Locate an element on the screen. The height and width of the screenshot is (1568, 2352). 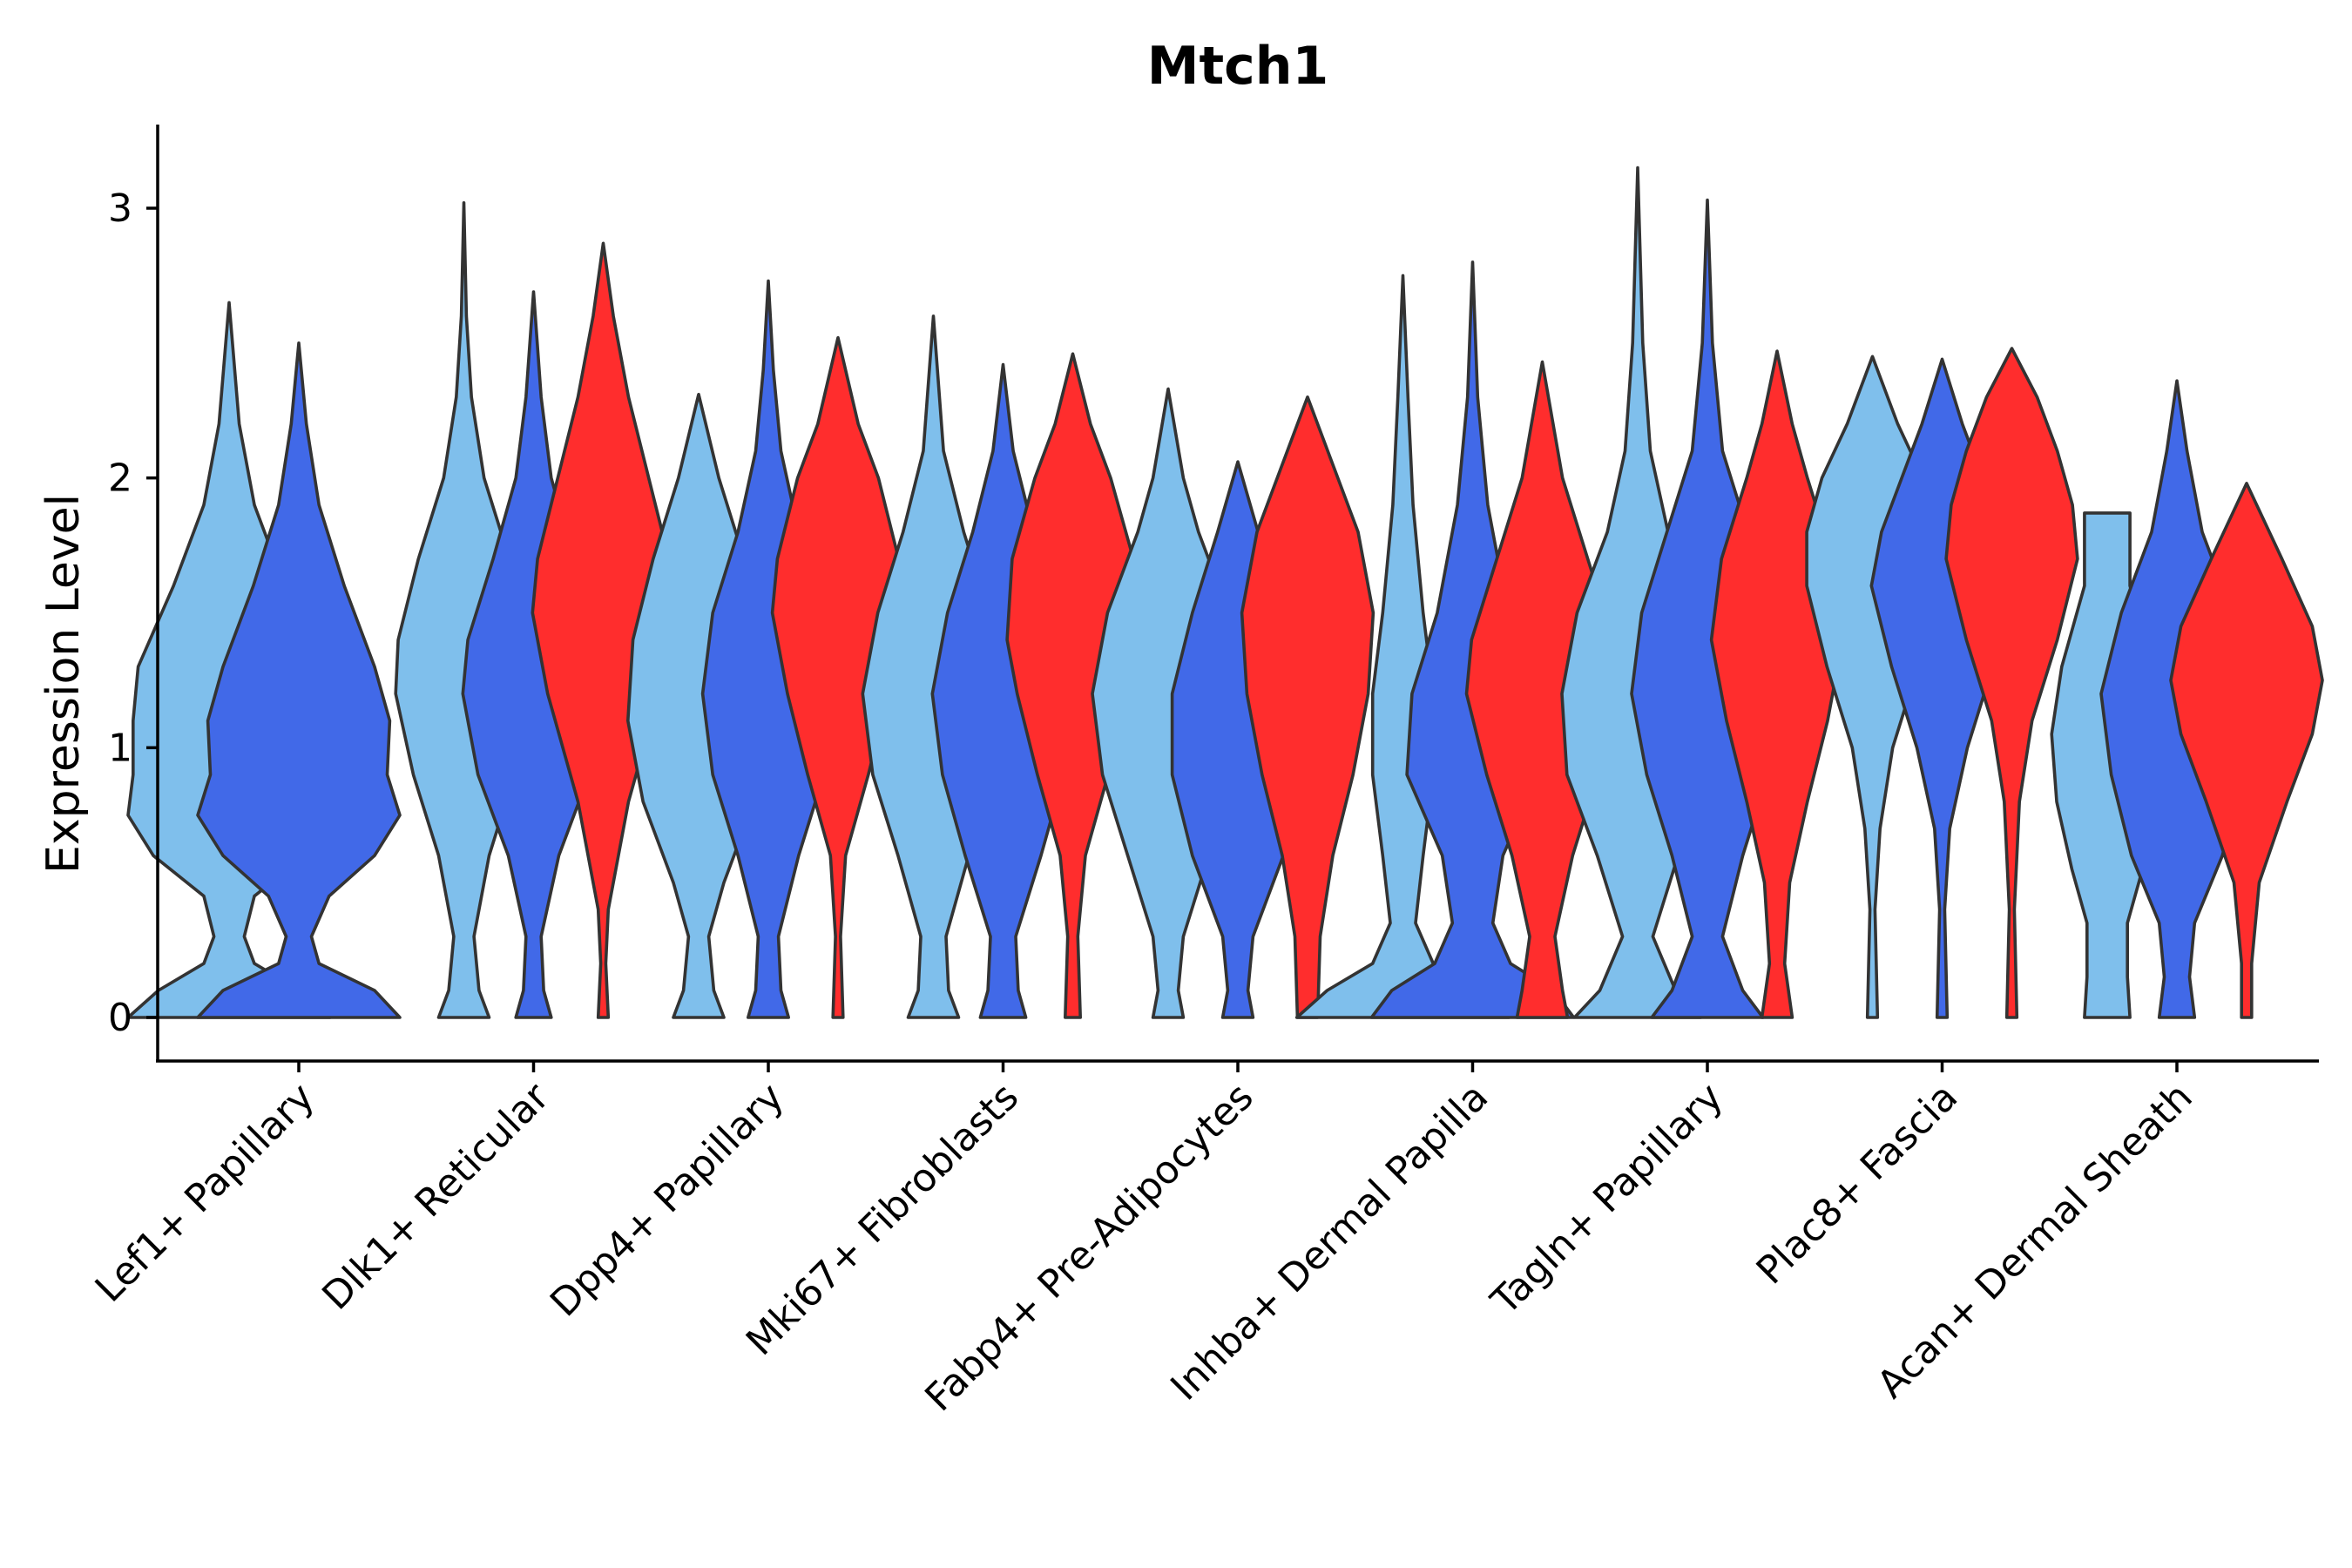
y-tick-label: 0 is located at coordinates (120, 1018).